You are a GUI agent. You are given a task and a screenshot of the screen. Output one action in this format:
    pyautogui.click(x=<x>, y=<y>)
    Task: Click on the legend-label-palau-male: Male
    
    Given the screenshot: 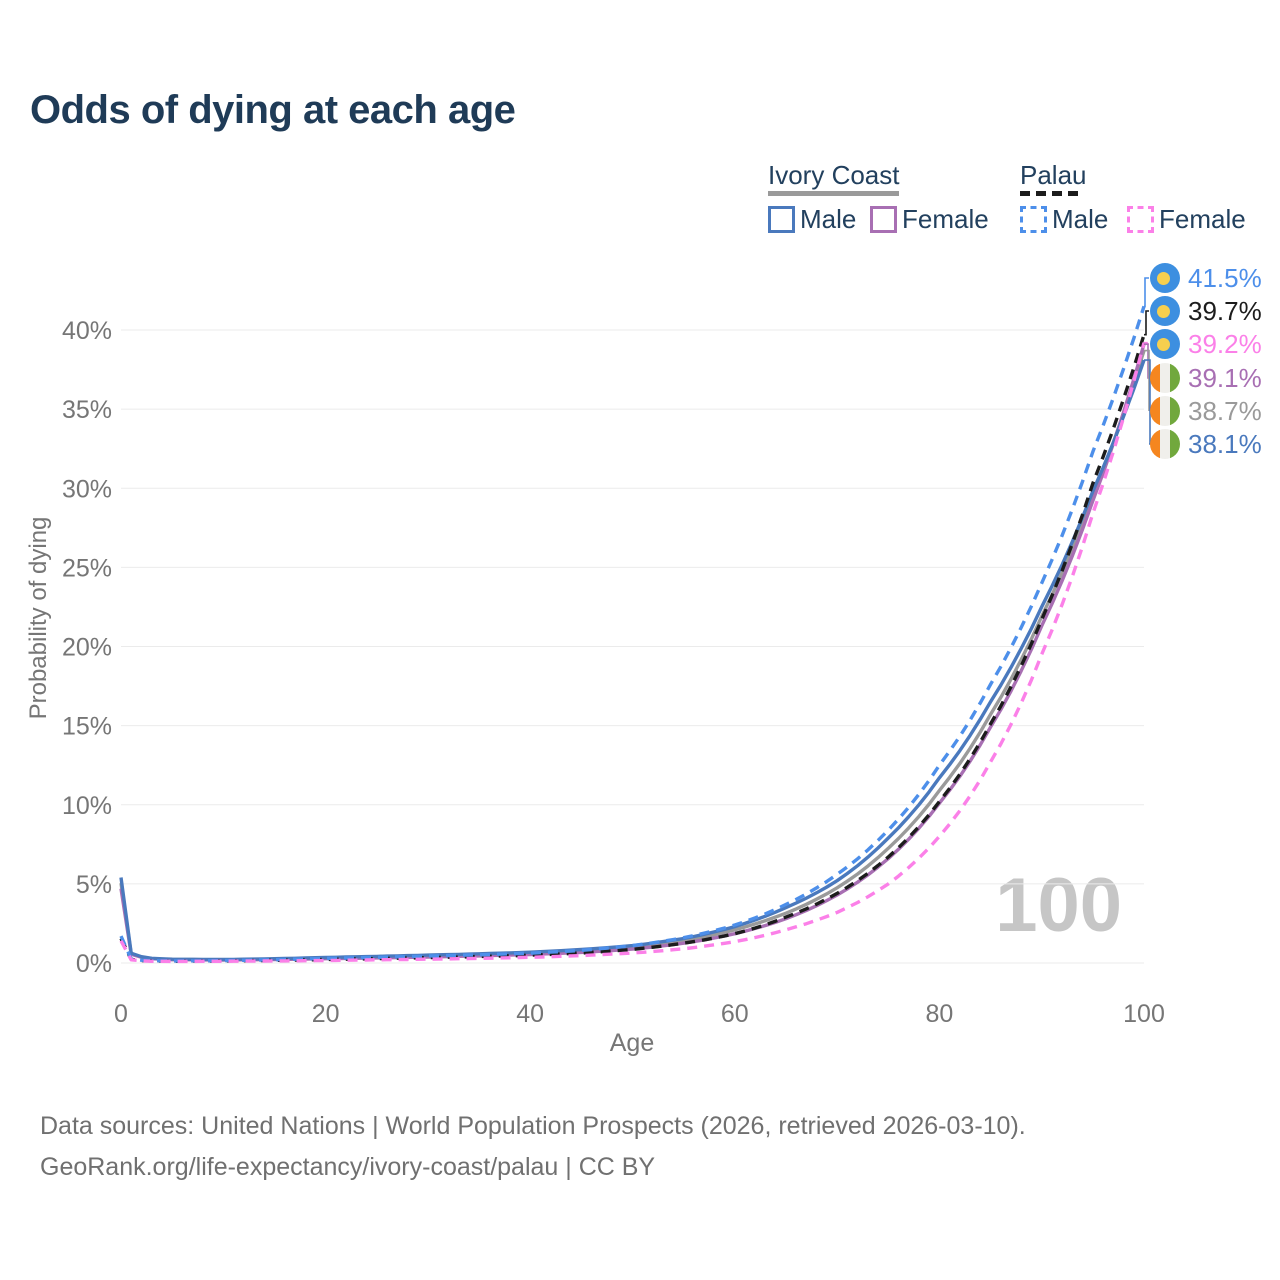 What is the action you would take?
    pyautogui.click(x=1080, y=219)
    